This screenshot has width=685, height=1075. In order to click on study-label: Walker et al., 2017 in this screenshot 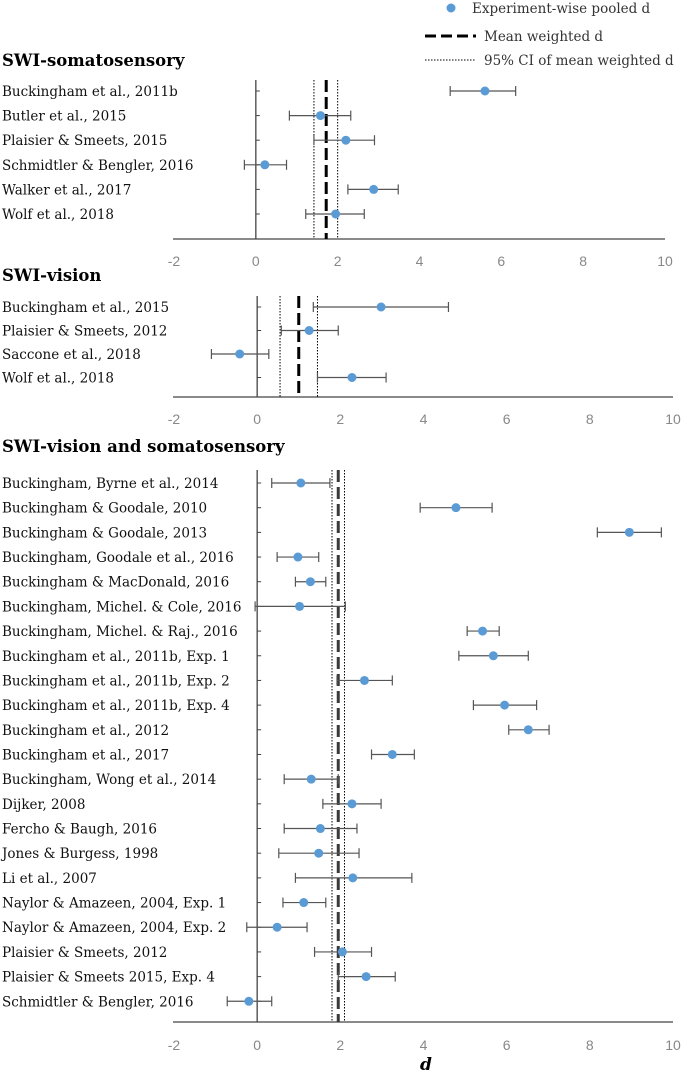, I will do `click(66, 190)`.